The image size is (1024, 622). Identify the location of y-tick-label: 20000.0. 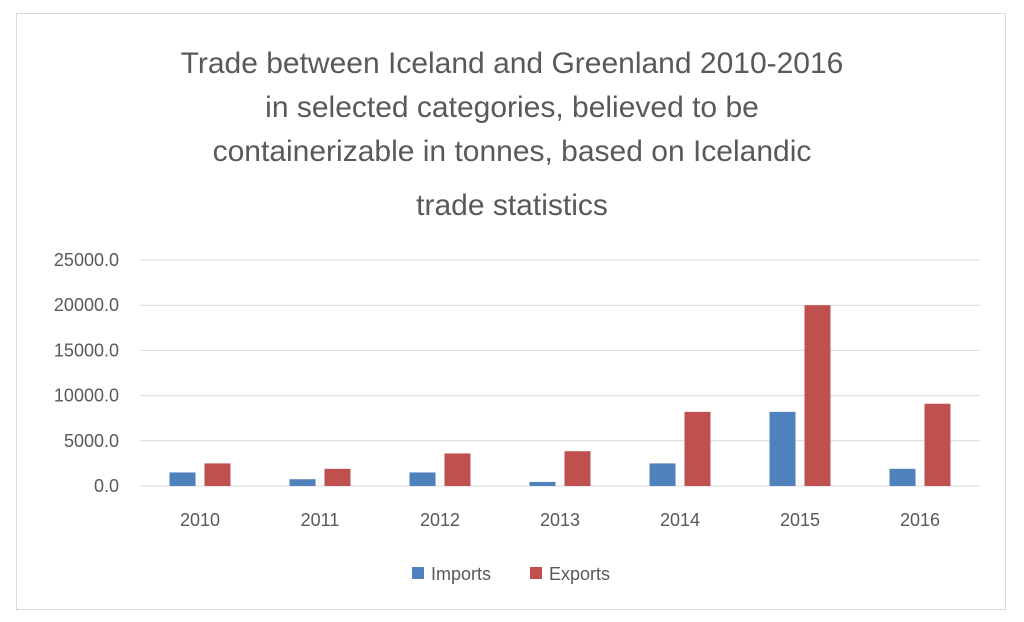
(86, 305).